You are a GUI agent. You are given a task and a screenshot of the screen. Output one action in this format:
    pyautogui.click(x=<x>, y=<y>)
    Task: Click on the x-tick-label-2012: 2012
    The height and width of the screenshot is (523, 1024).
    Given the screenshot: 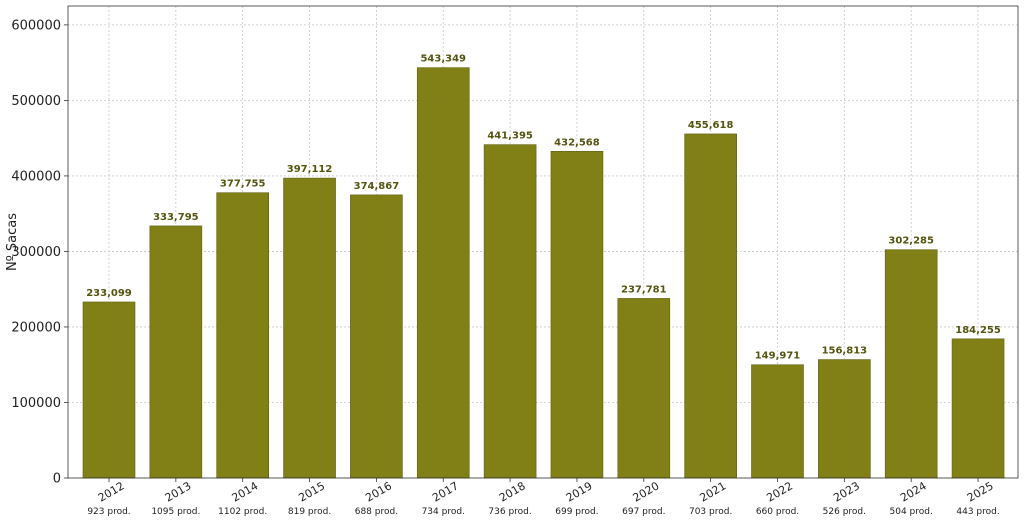 What is the action you would take?
    pyautogui.click(x=111, y=491)
    